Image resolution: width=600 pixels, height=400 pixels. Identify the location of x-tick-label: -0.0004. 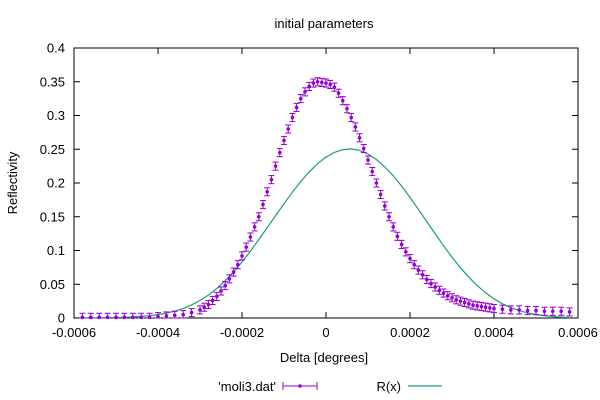
(158, 332).